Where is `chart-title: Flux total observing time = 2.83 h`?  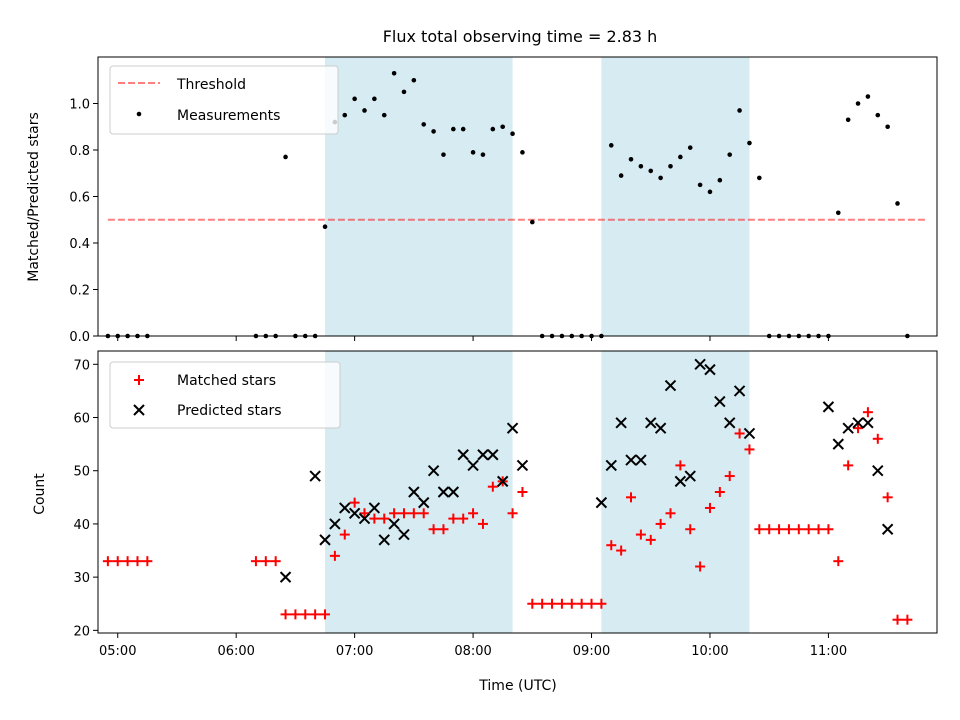
chart-title: Flux total observing time = 2.83 h is located at coordinates (520, 36).